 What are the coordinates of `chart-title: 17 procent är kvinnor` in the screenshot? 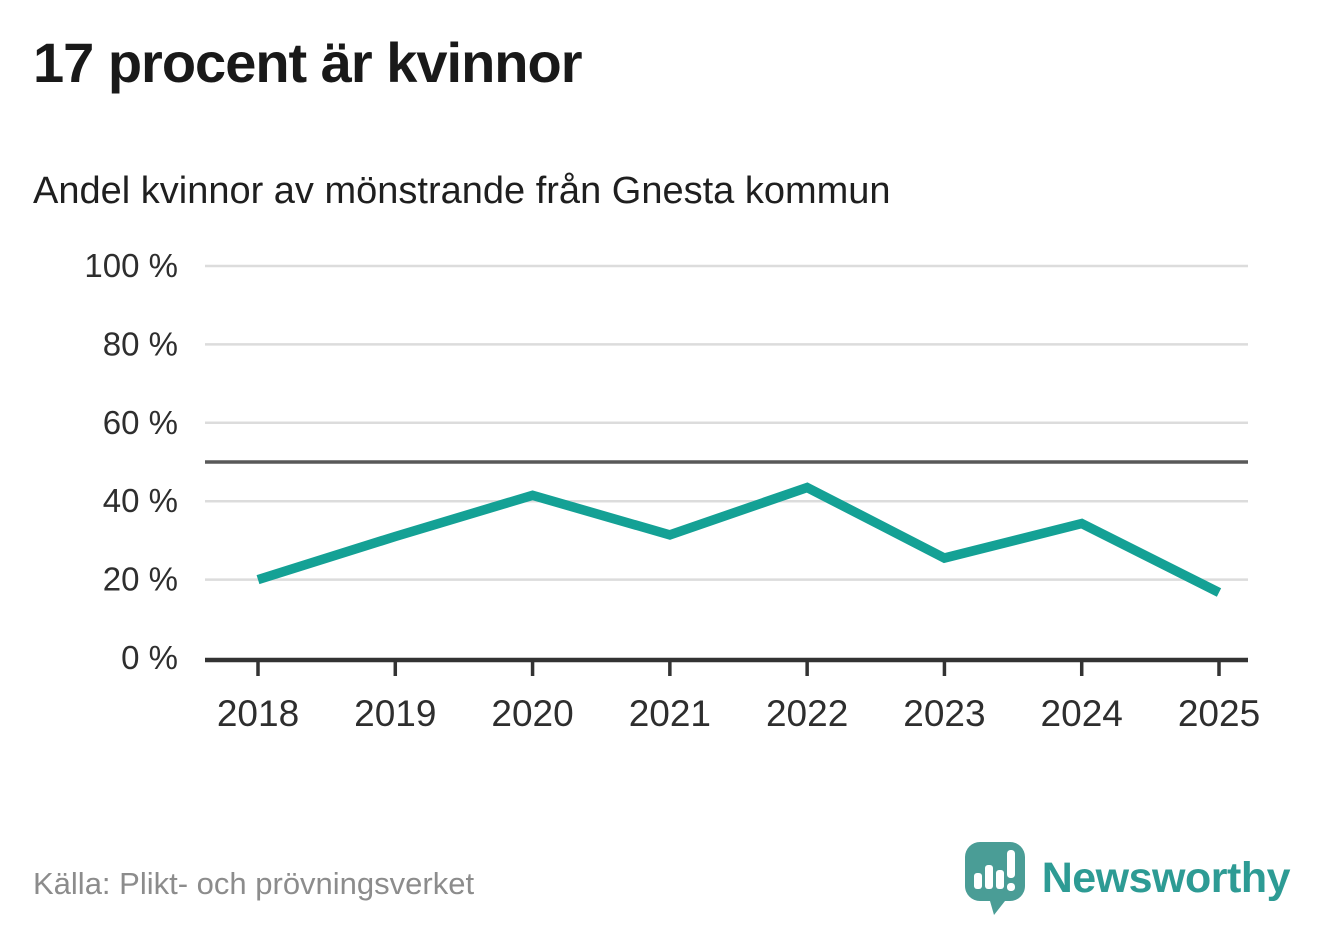 It's located at (308, 62).